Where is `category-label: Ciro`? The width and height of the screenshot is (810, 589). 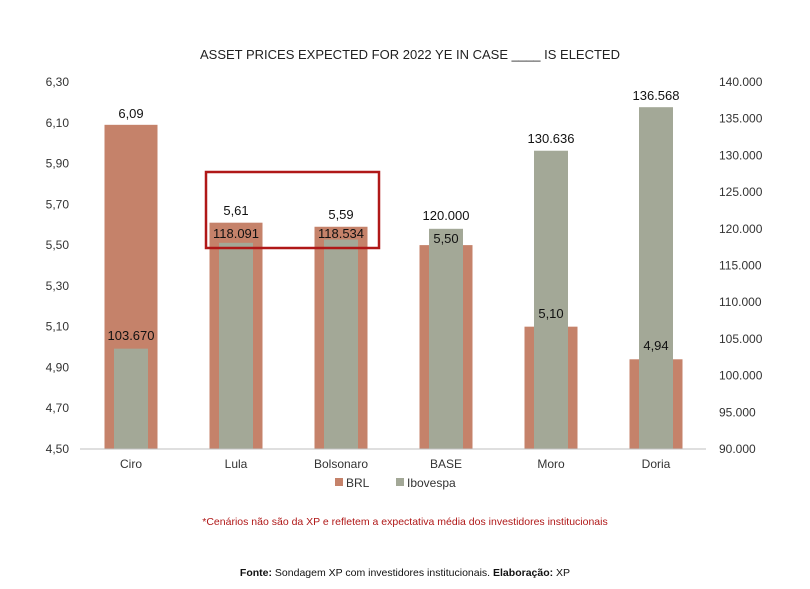 category-label: Ciro is located at coordinates (131, 464).